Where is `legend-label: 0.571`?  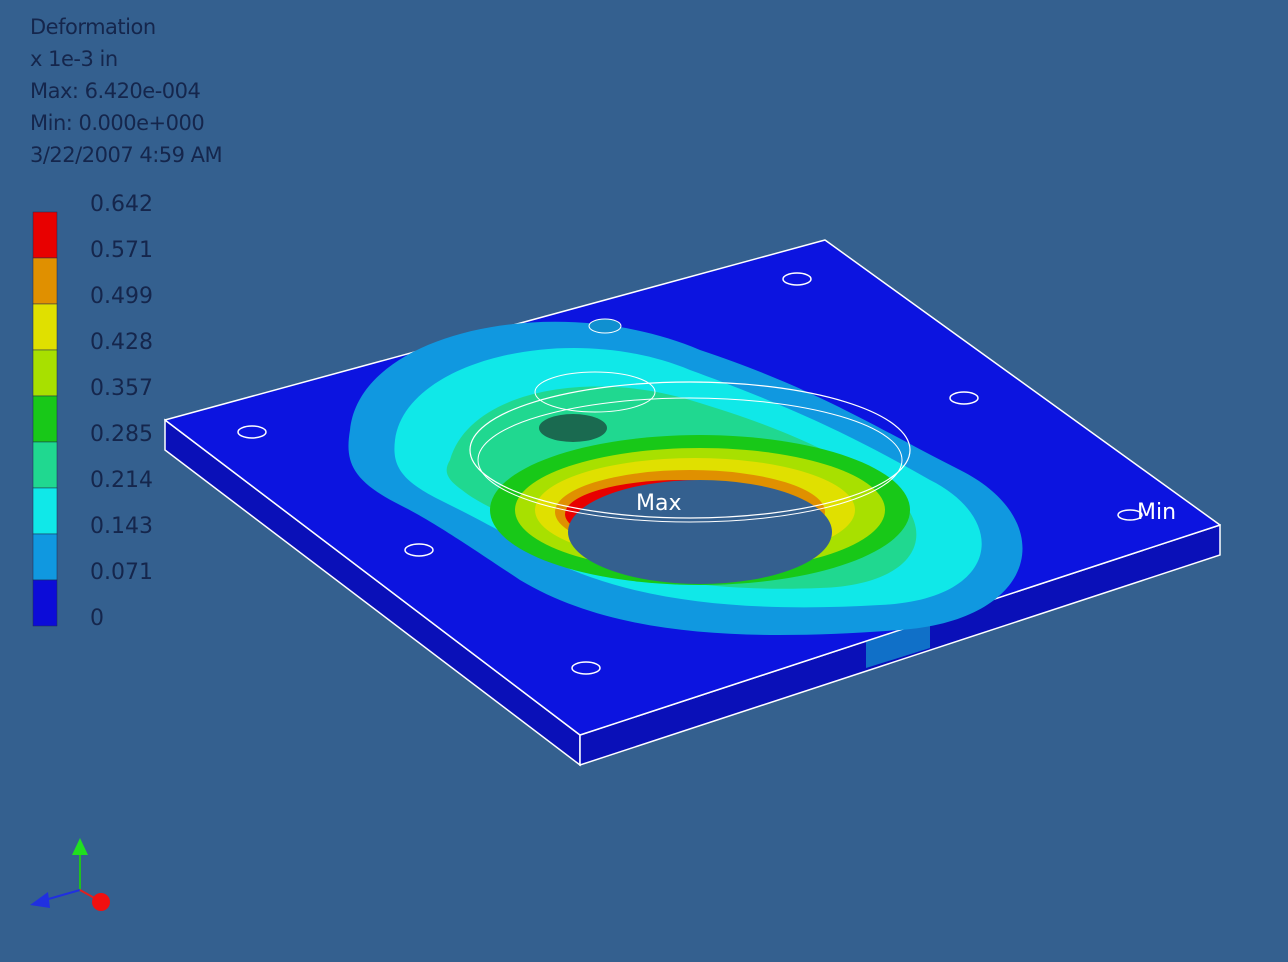 legend-label: 0.571 is located at coordinates (121, 250).